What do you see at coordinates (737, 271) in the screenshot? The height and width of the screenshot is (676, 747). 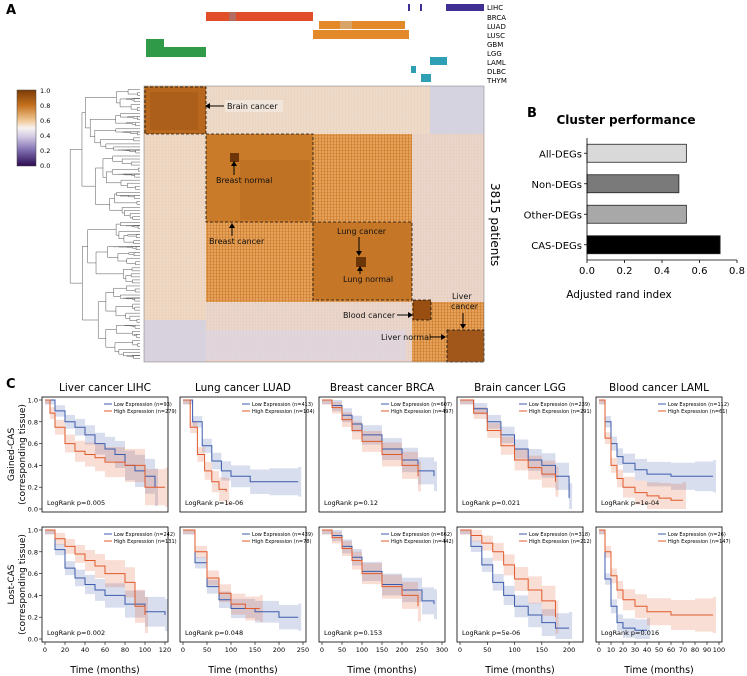 I see `bar-xtick-label: 0.8` at bounding box center [737, 271].